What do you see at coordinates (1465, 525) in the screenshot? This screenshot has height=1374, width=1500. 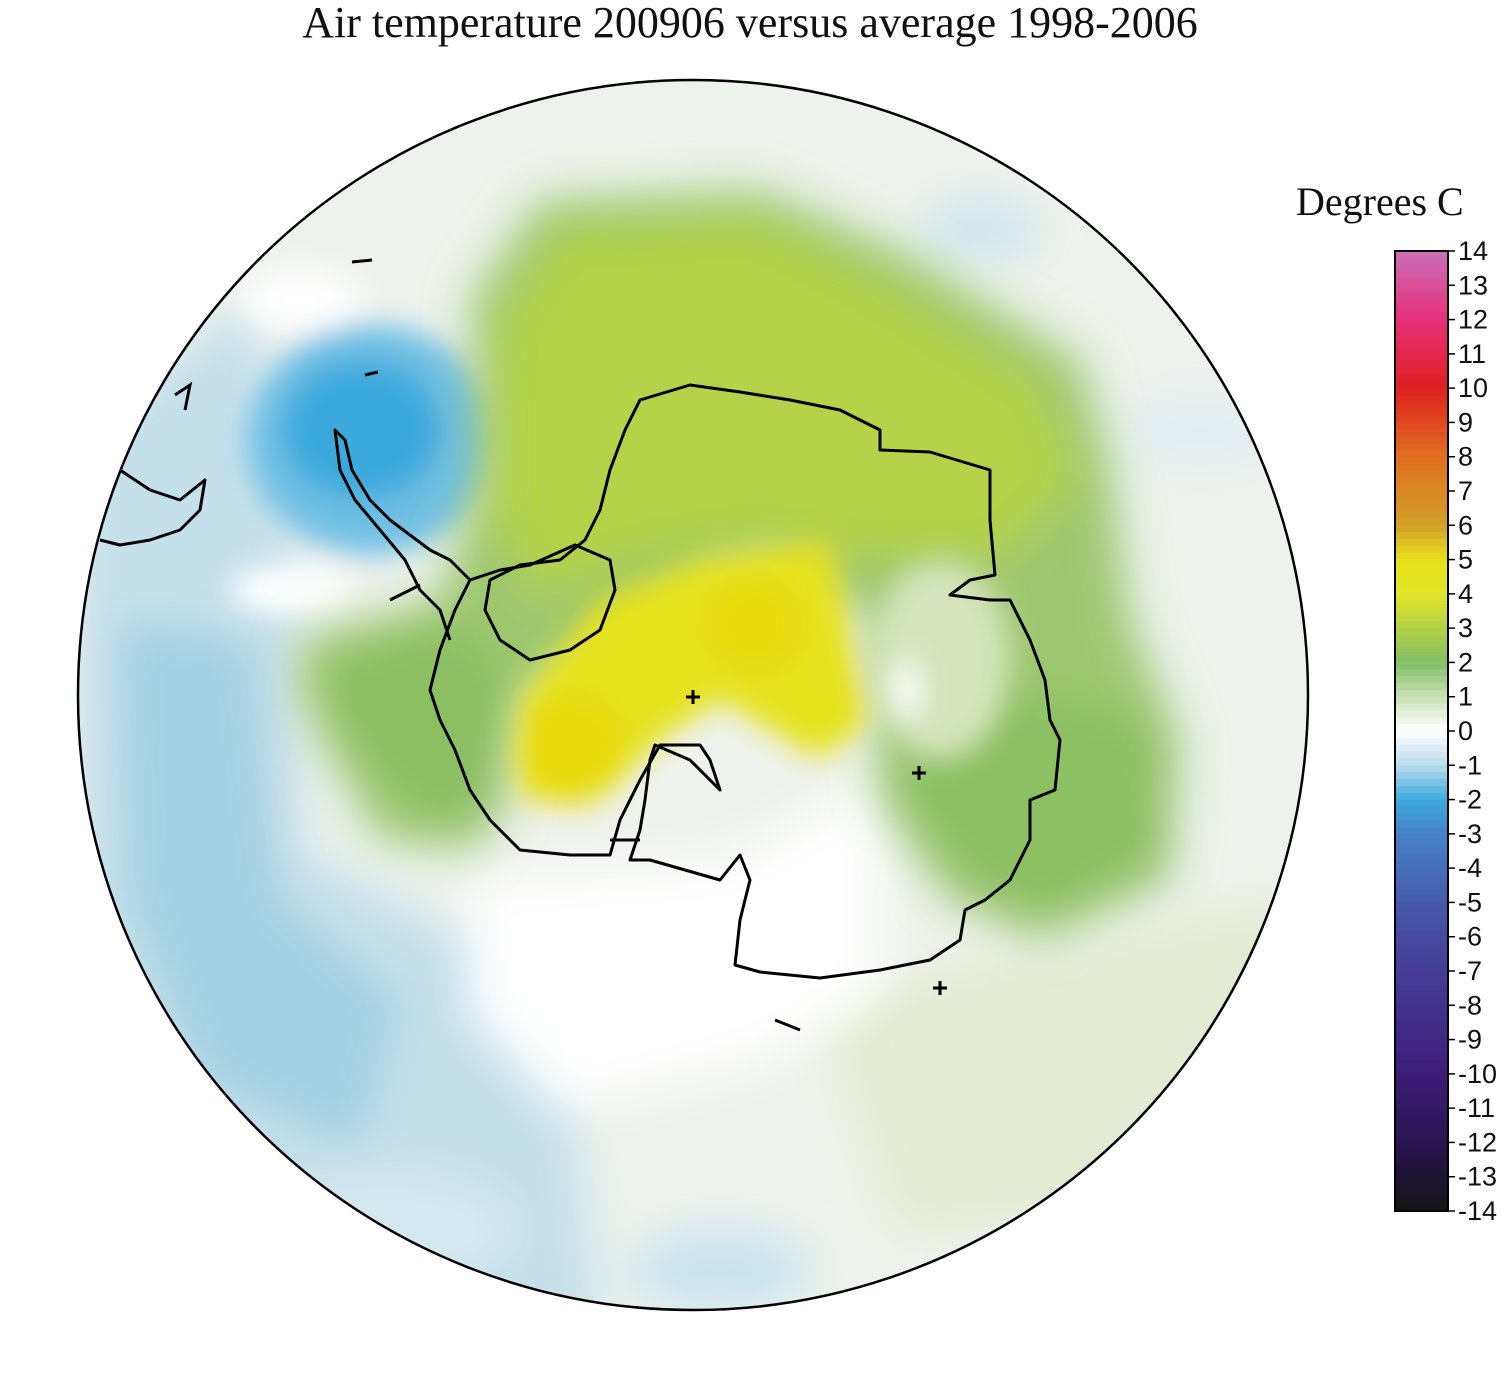 I see `scale-tick-label: 6` at bounding box center [1465, 525].